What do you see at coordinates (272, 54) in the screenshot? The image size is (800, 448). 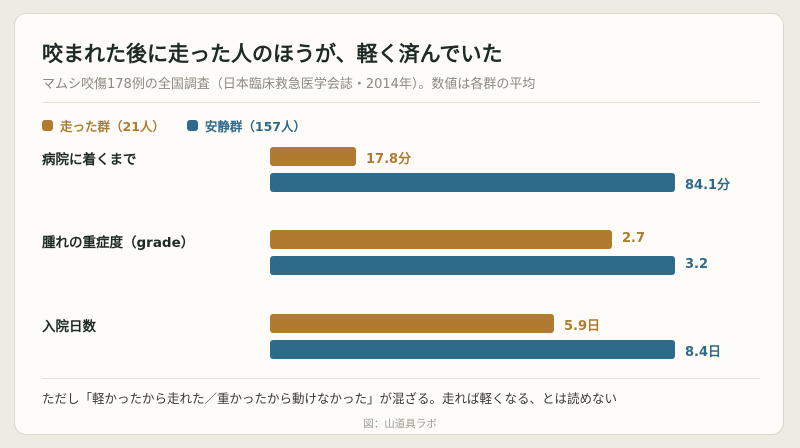 I see `chart-title: 咬まれた後に走った人のほうが、軽く済んでいた` at bounding box center [272, 54].